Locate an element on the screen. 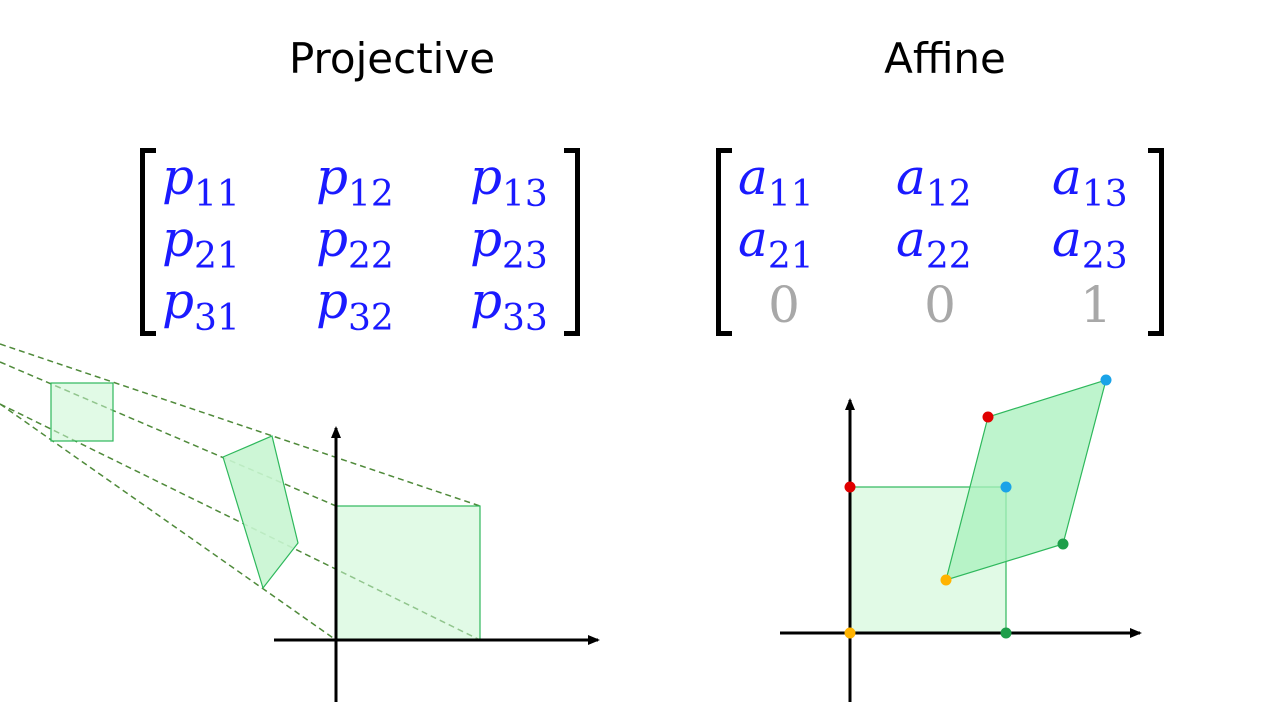 Image resolution: width=1262 pixels, height=709 pixels. projective-title: Projective is located at coordinates (392, 58).